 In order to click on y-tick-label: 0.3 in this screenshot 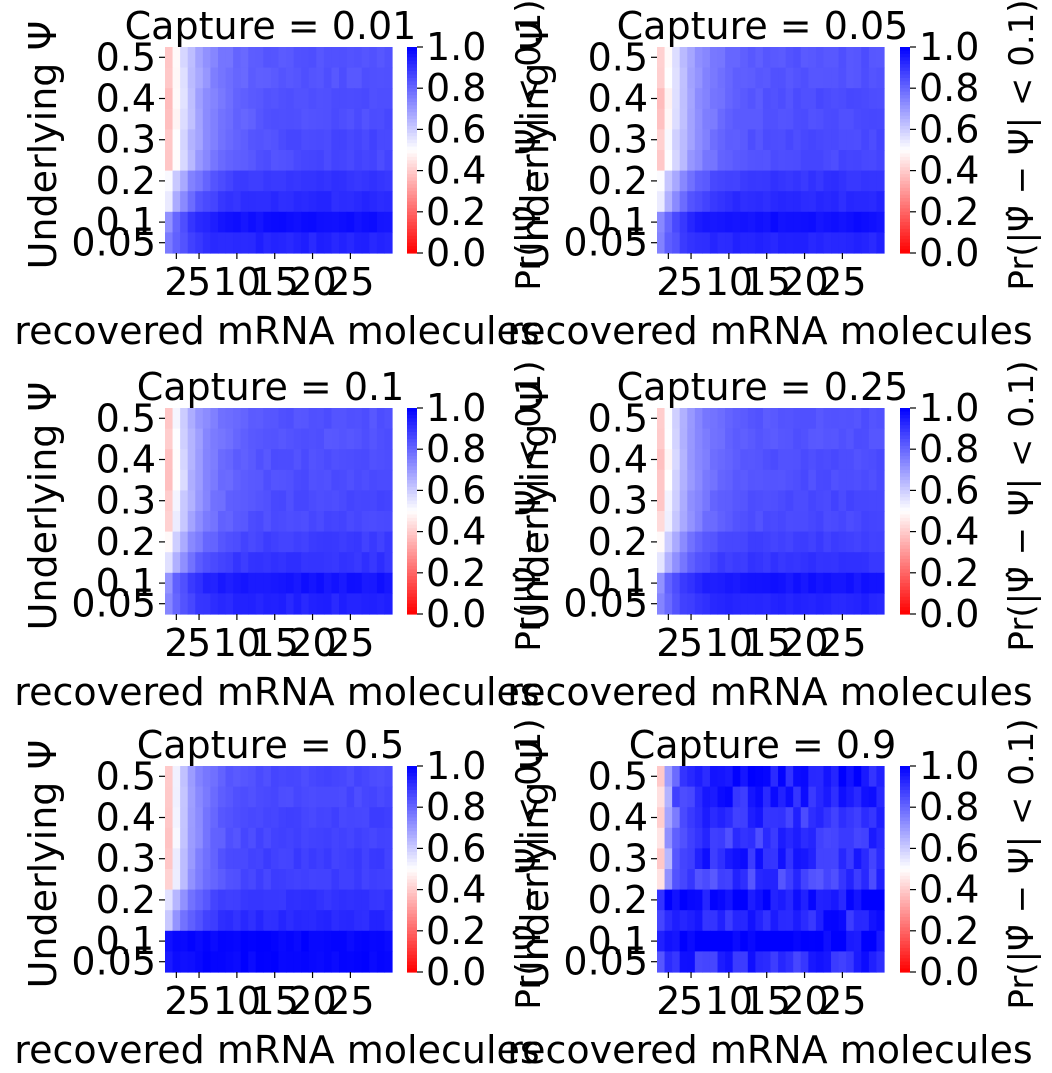, I will do `click(126, 140)`.